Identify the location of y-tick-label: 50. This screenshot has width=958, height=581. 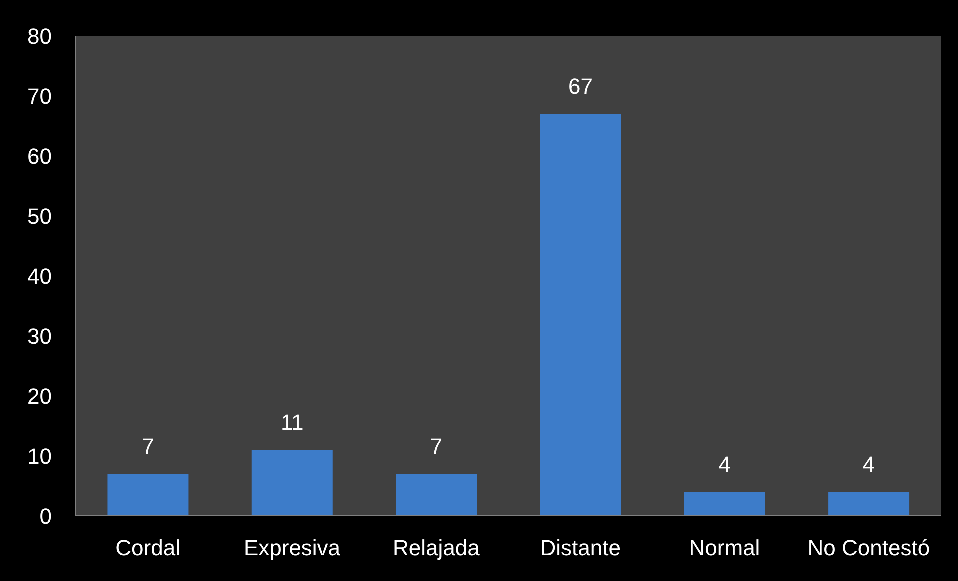
(40, 216).